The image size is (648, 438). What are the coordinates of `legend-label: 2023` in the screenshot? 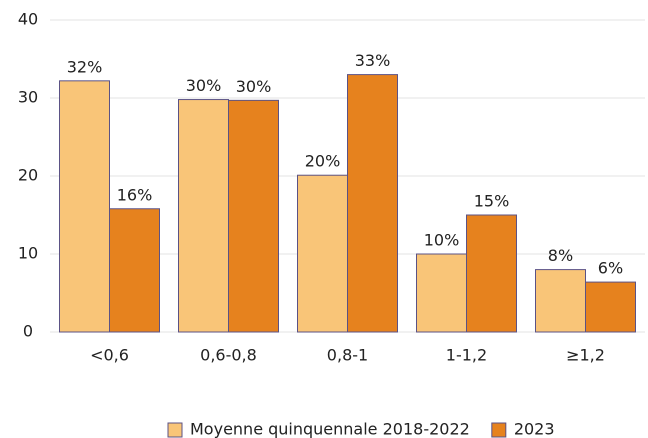 It's located at (534, 429).